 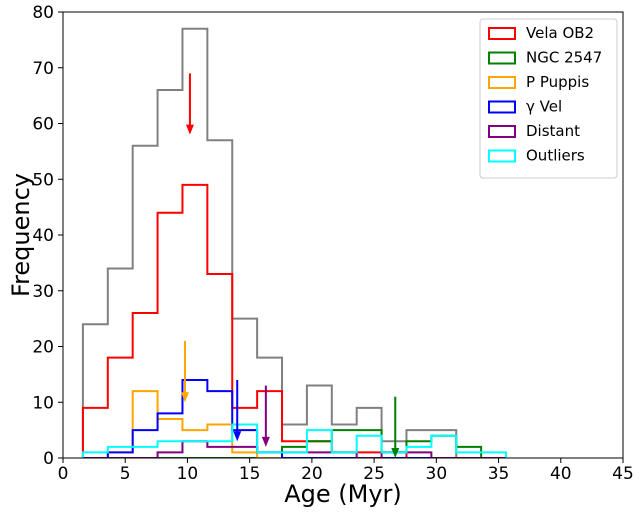 What do you see at coordinates (43, 13) in the screenshot?
I see `y-tick-label: 80` at bounding box center [43, 13].